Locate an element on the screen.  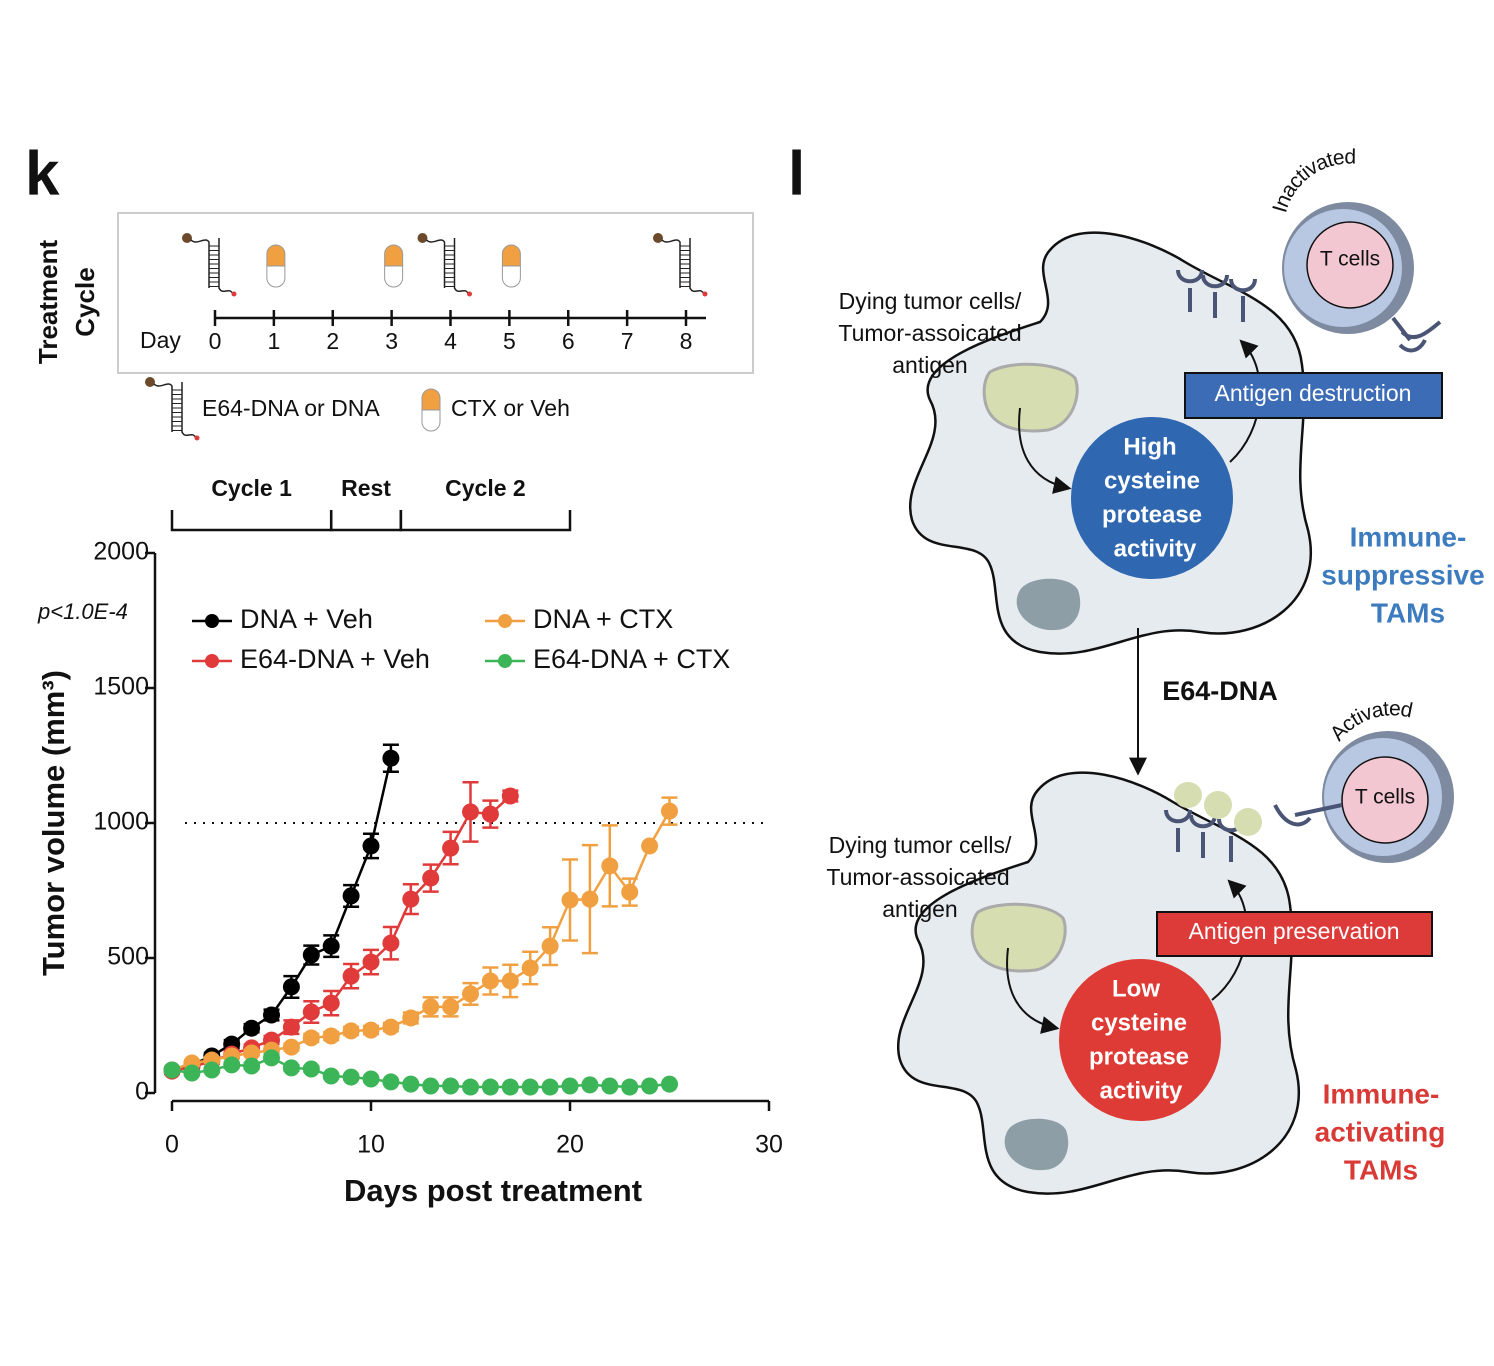
activity-label: Low is located at coordinates (1136, 988).